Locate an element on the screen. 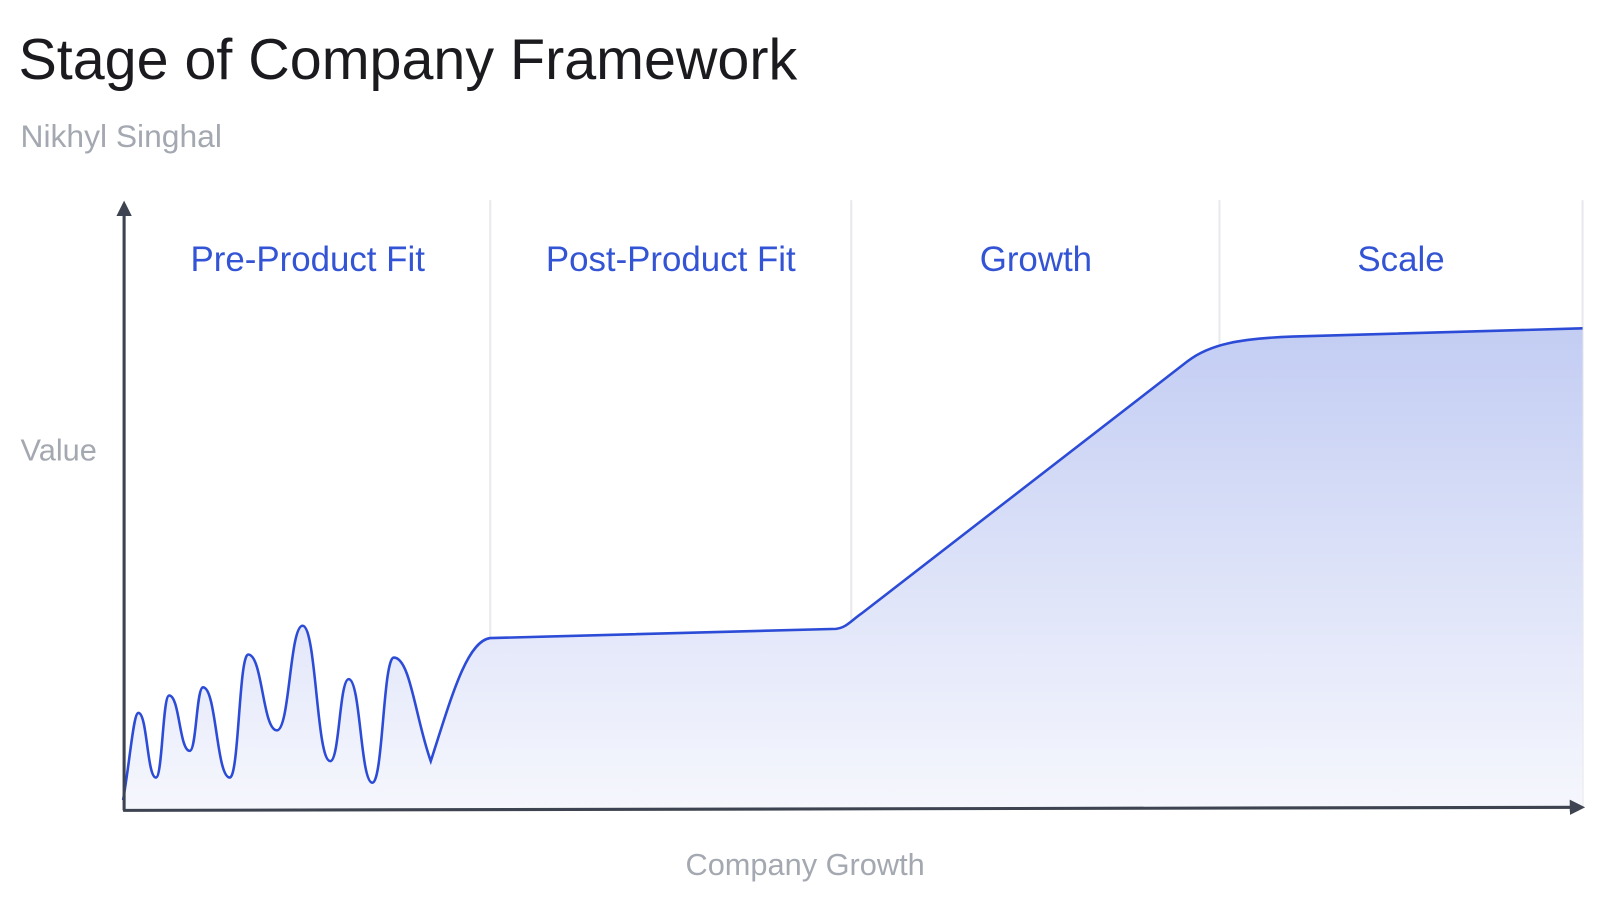 The height and width of the screenshot is (910, 1600). x-axis-label: Company Growth is located at coordinates (804, 864).